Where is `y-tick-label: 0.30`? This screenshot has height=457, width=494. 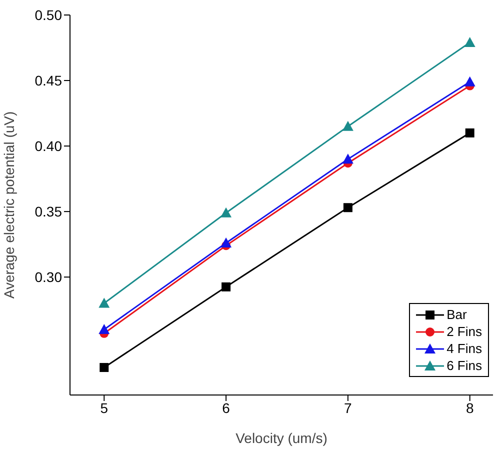 y-tick-label: 0.30 is located at coordinates (48, 277).